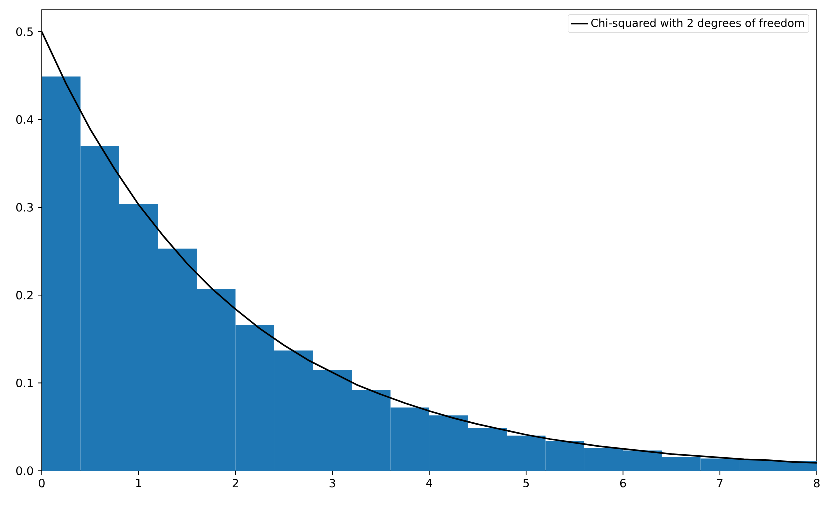 The image size is (831, 505). What do you see at coordinates (139, 483) in the screenshot?
I see `x-tick-label: 1` at bounding box center [139, 483].